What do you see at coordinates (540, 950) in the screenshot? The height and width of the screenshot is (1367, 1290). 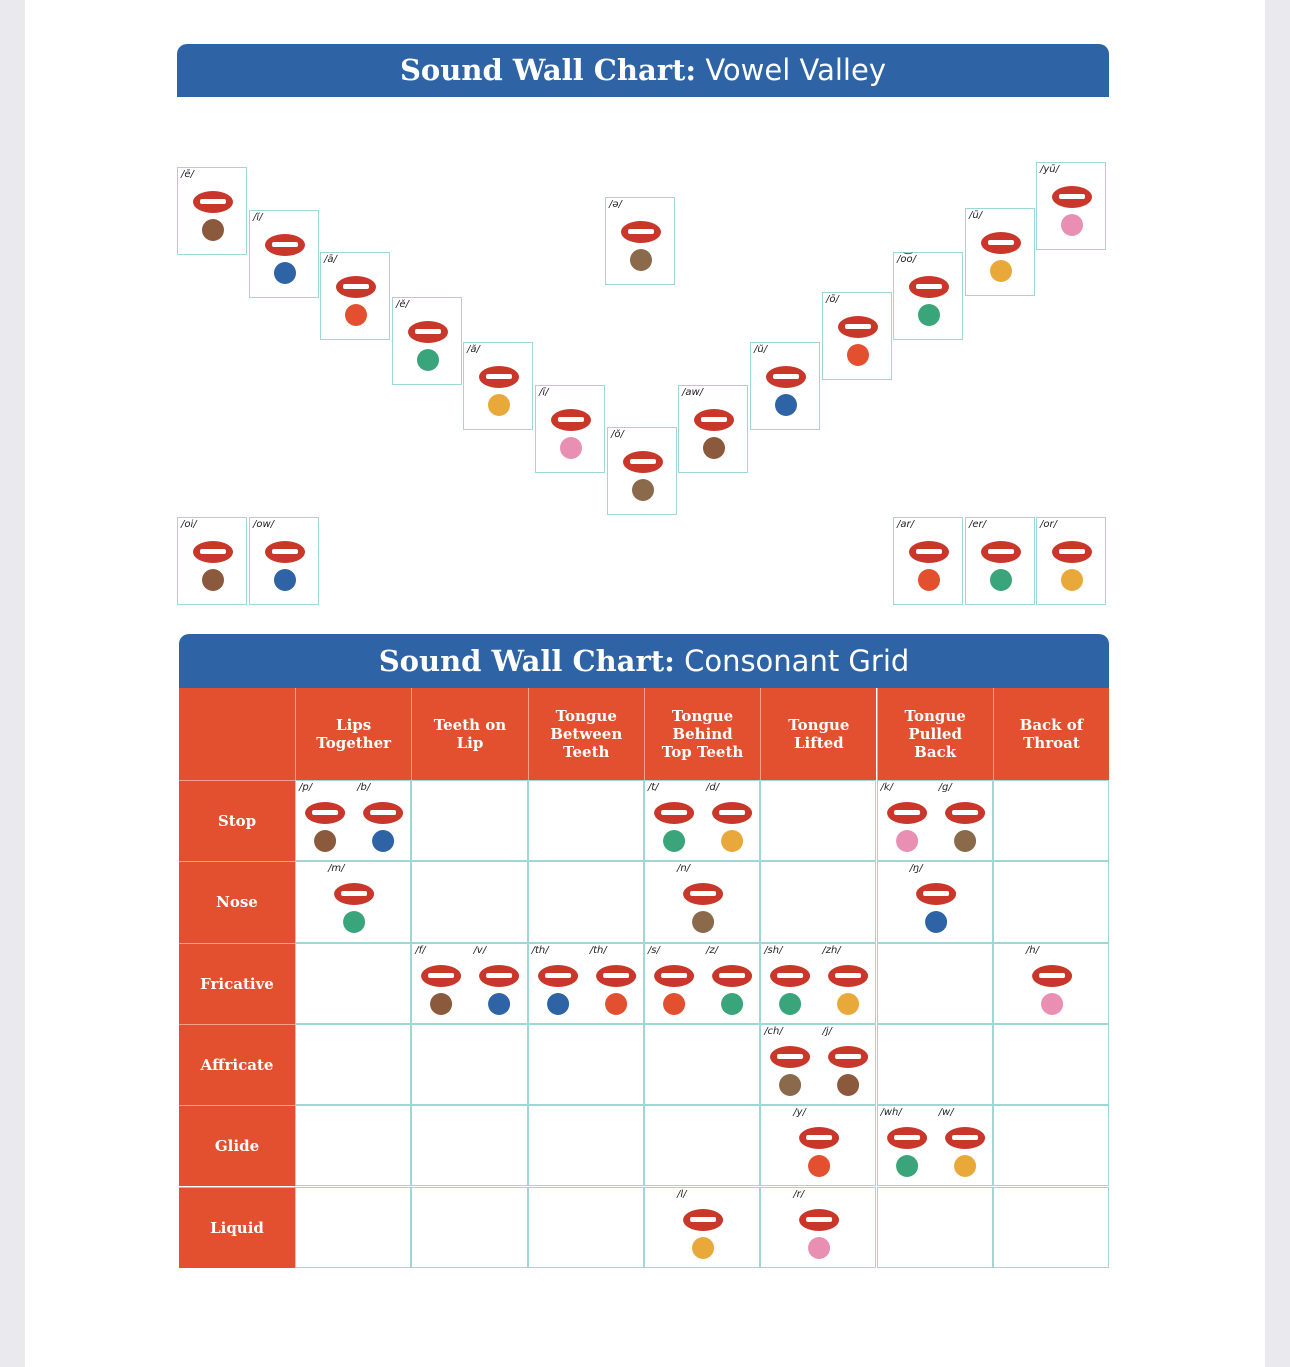 I see `sound-label: /th/` at bounding box center [540, 950].